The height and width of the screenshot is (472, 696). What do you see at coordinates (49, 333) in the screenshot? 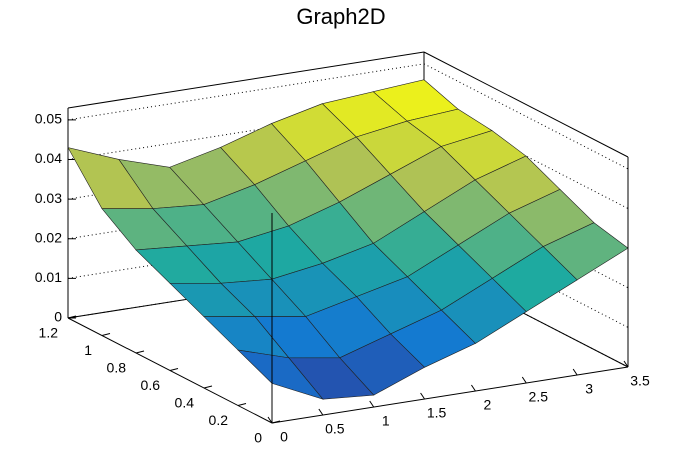
I see `y-tick-label: 1.2` at bounding box center [49, 333].